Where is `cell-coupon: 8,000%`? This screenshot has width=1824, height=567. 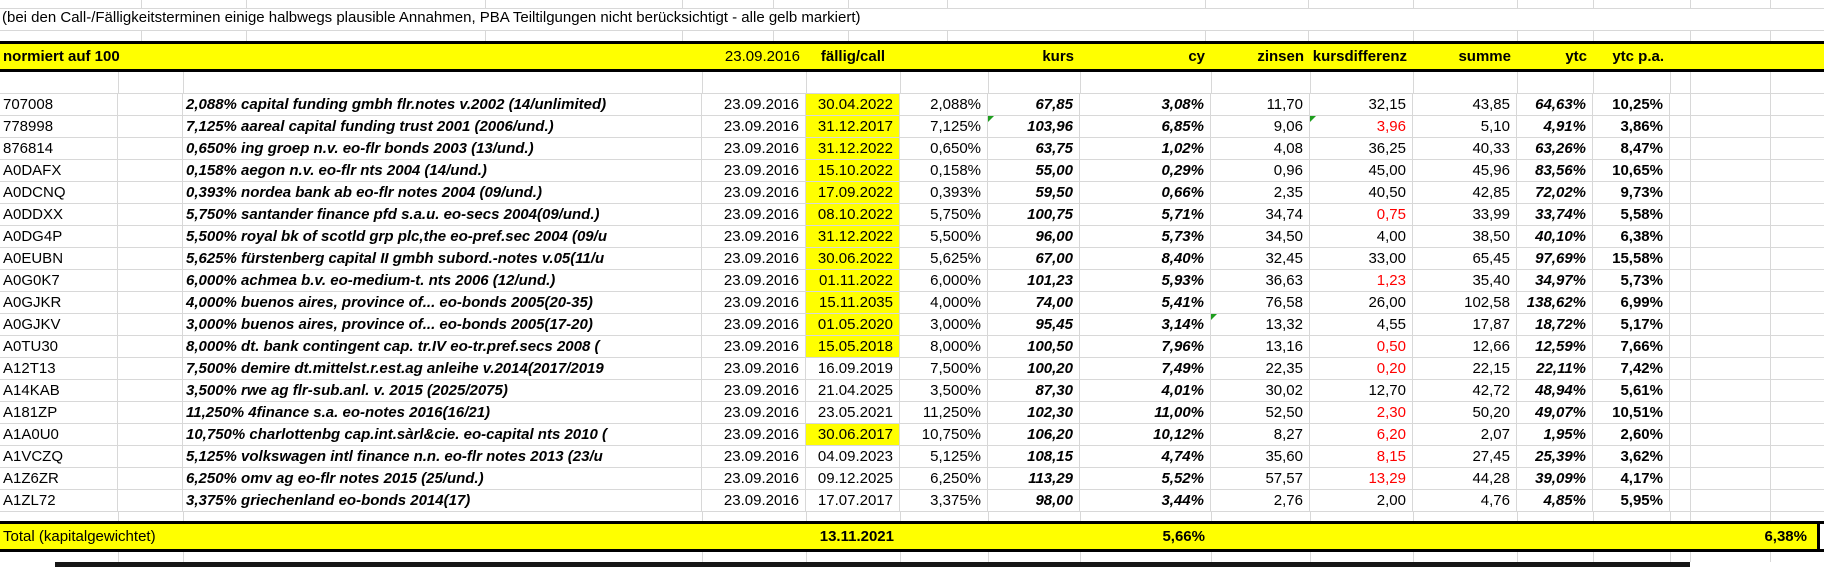 cell-coupon: 8,000% is located at coordinates (944, 347).